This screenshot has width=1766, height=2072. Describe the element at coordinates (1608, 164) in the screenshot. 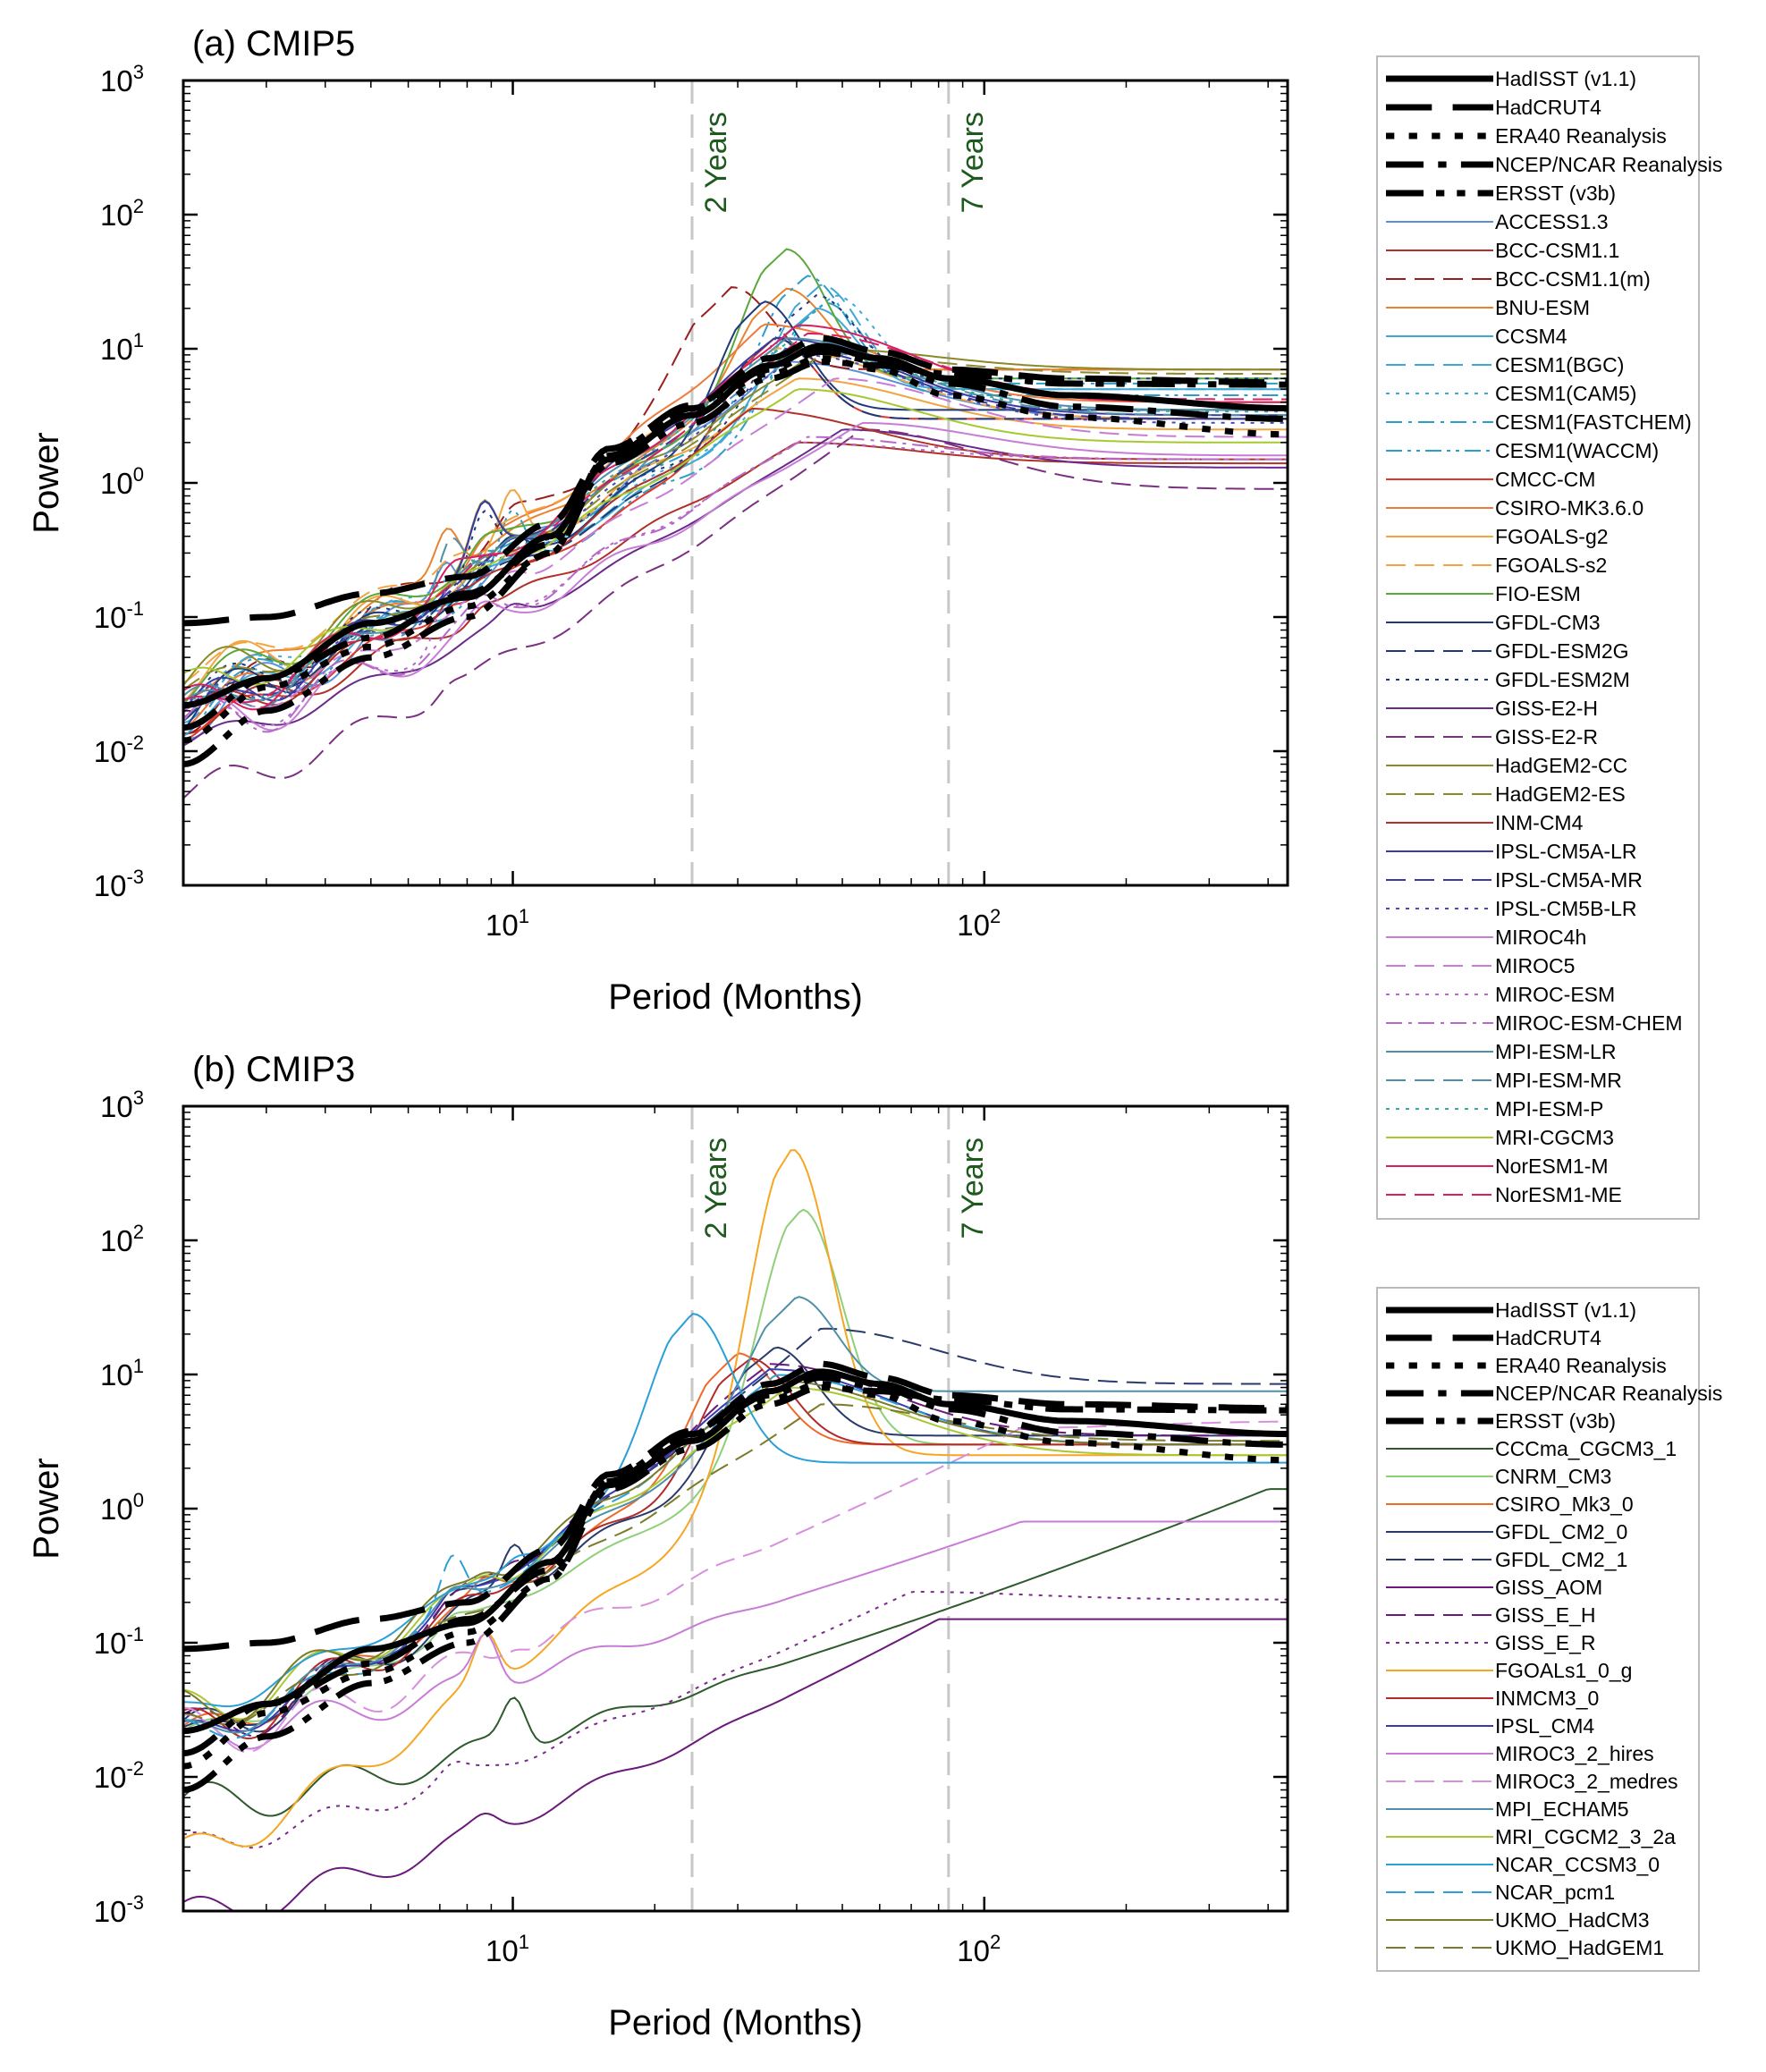

I see `legend-label: NCEP/NCAR Reanalysis` at that location.